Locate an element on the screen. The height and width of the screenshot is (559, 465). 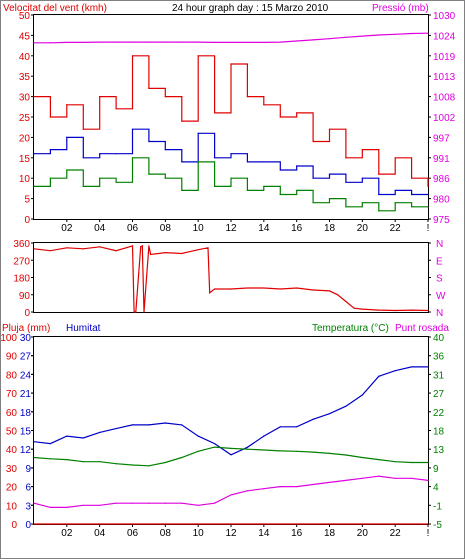
x-tick-label: ! is located at coordinates (428, 228).